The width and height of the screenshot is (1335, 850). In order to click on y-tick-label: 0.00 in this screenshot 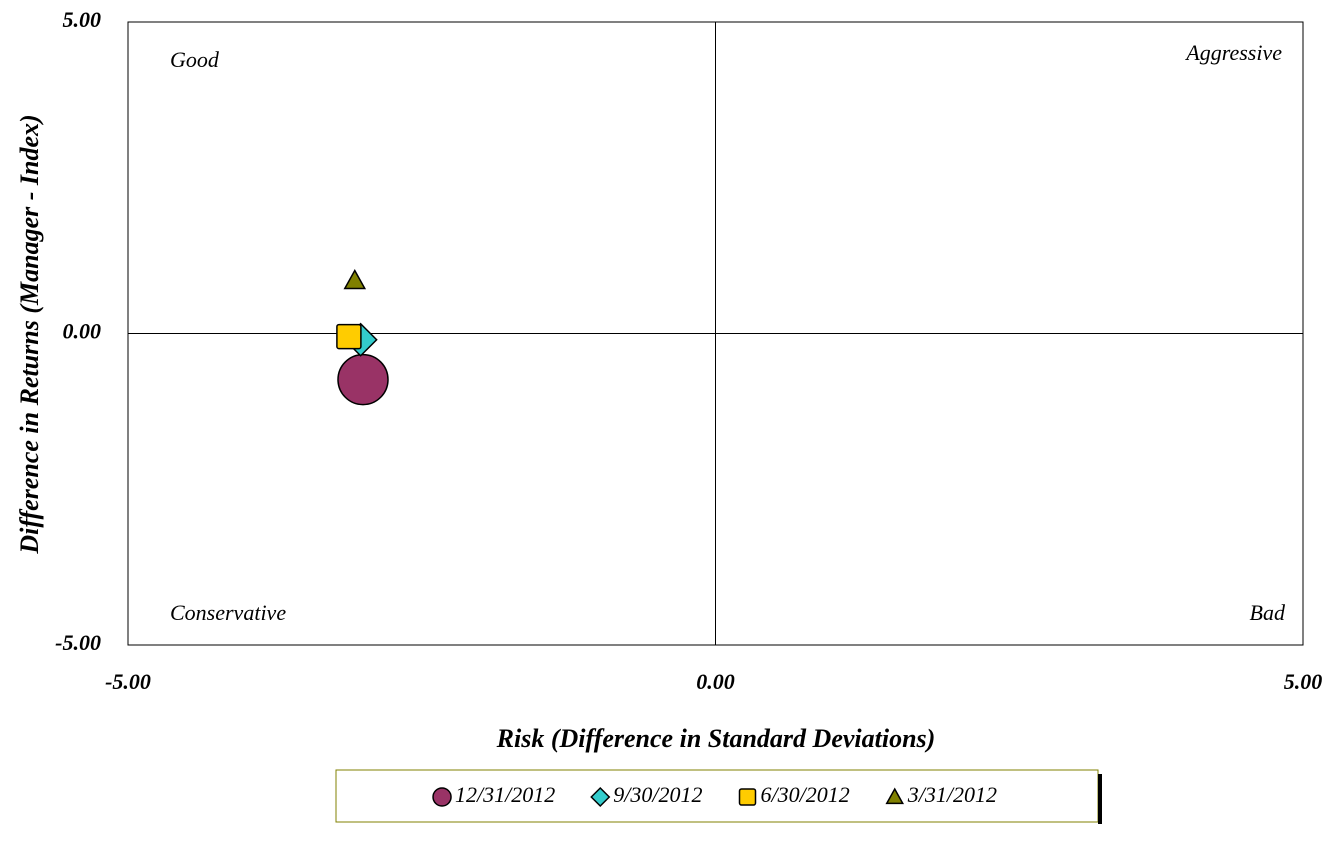, I will do `click(82, 331)`.